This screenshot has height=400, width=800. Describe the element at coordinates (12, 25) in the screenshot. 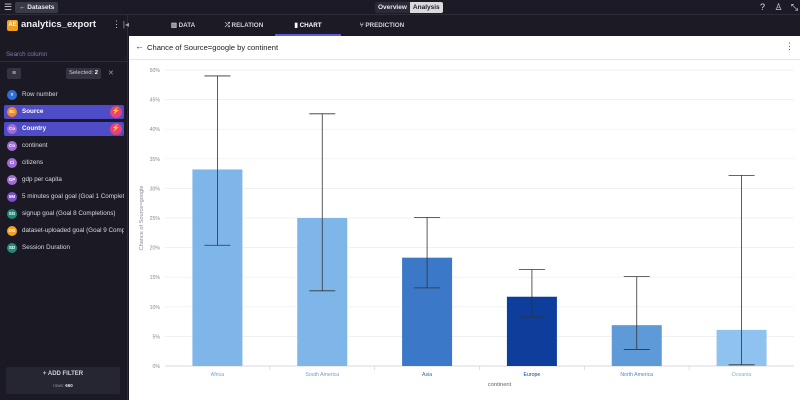

I see `dataset-logo-icon: AE` at that location.